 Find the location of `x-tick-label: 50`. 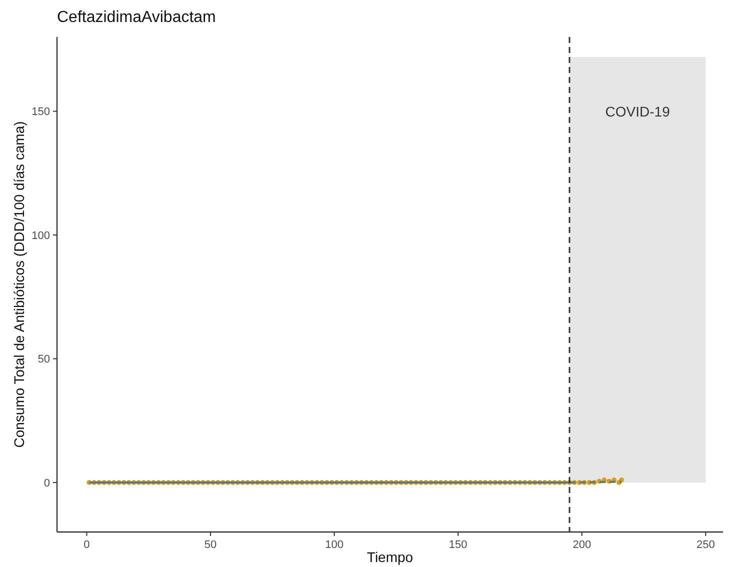

x-tick-label: 50 is located at coordinates (210, 545).